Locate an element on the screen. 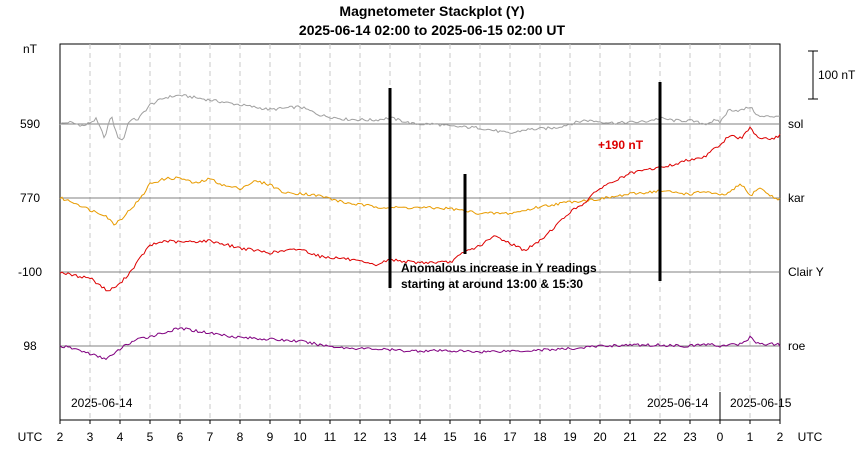 The height and width of the screenshot is (450, 865). baseline-value-label: 98 is located at coordinates (30, 346).